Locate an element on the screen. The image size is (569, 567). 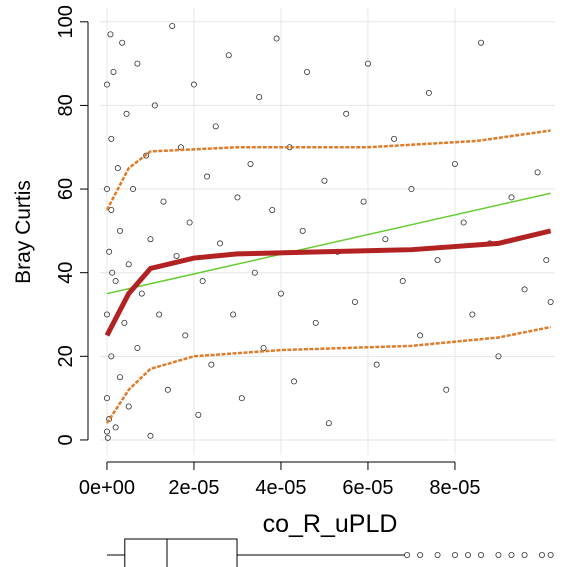
y-tick-label: 20 is located at coordinates (66, 356).